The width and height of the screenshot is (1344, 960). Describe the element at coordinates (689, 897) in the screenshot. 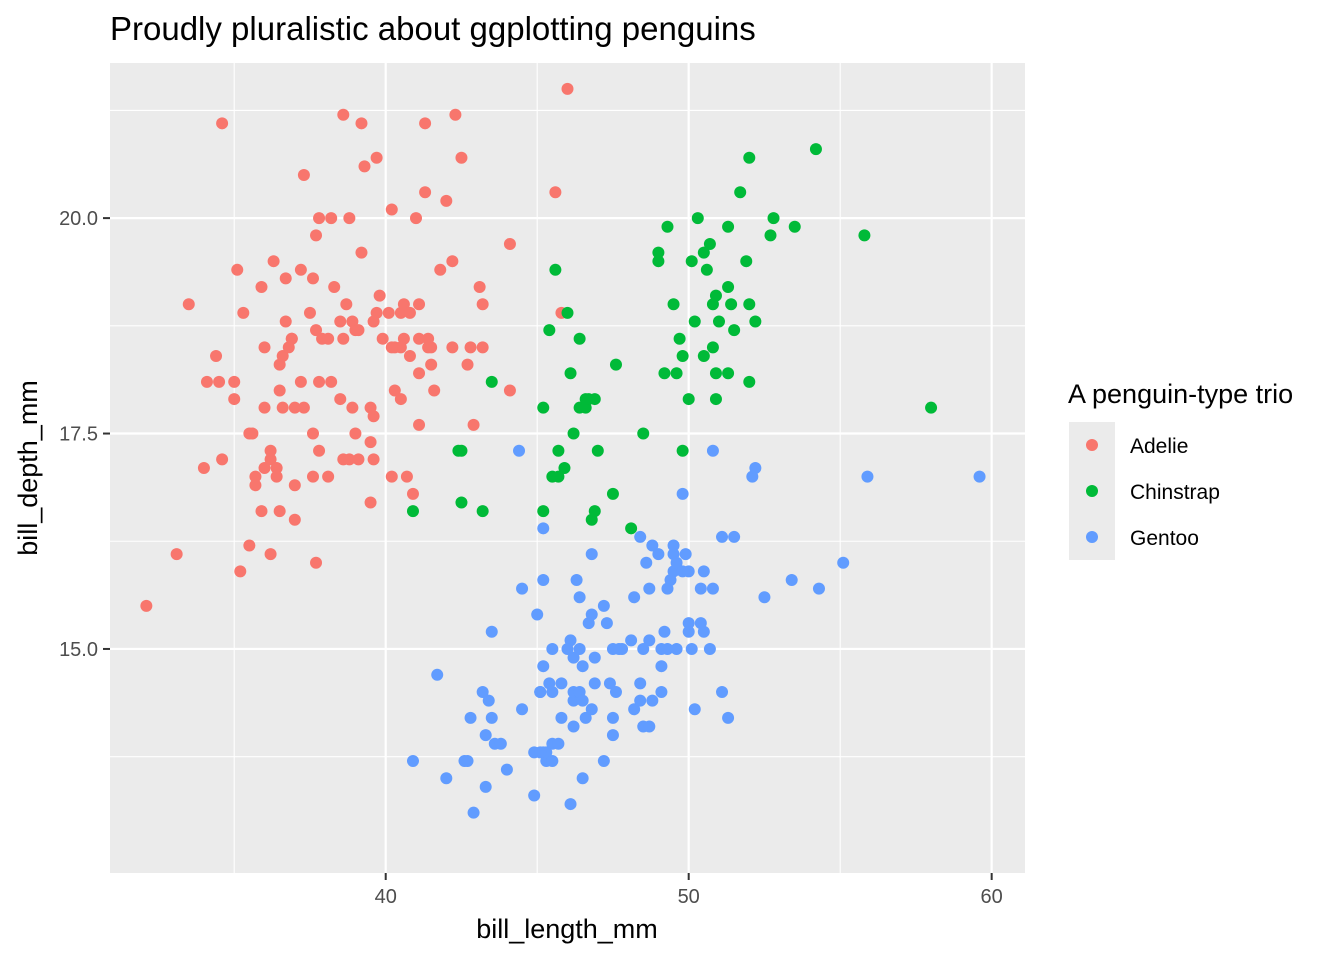

I see `x-tick-label: 50` at that location.